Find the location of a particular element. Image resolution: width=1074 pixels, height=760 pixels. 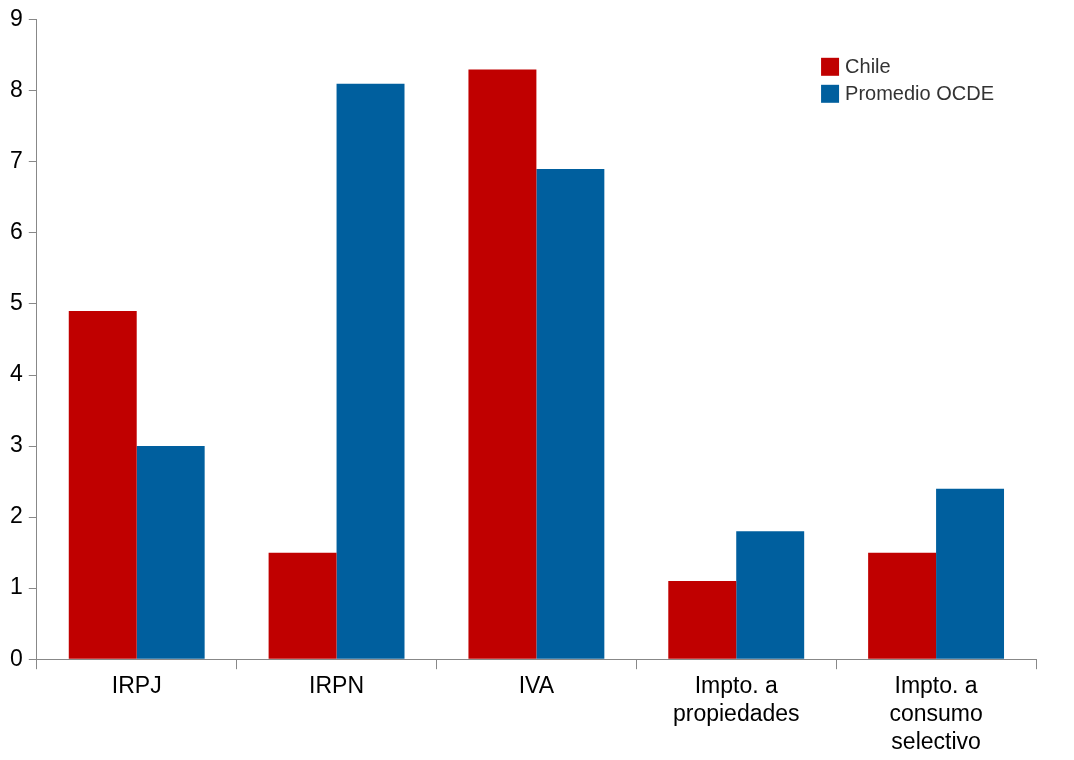

x-tick-label: Impto. a consumo selectivo is located at coordinates (936, 713).